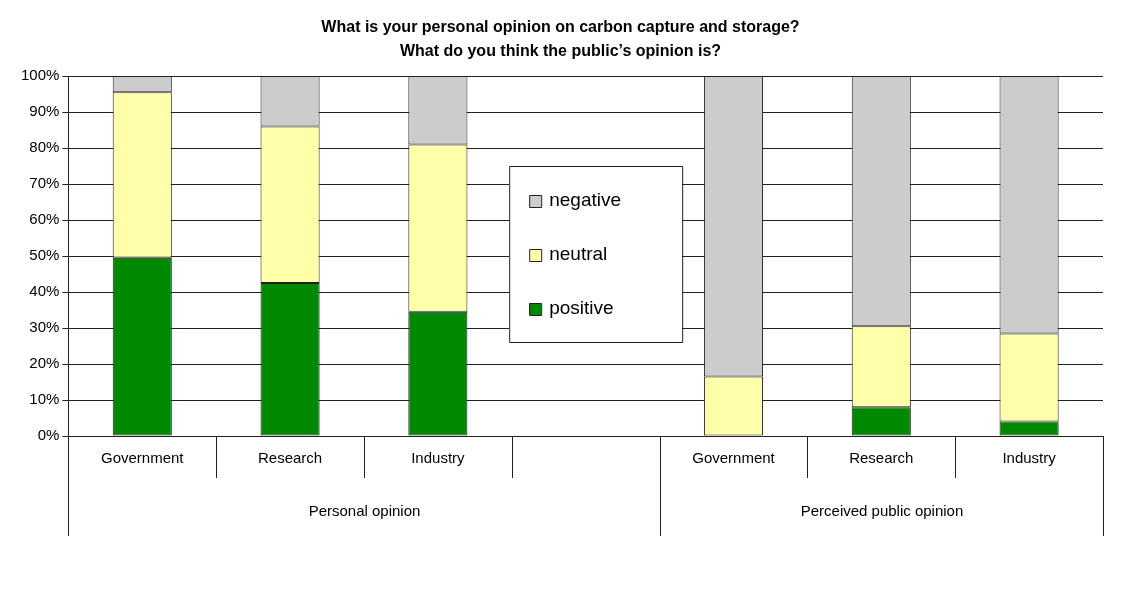  I want to click on y-tick-label: 10%, so click(44, 399).